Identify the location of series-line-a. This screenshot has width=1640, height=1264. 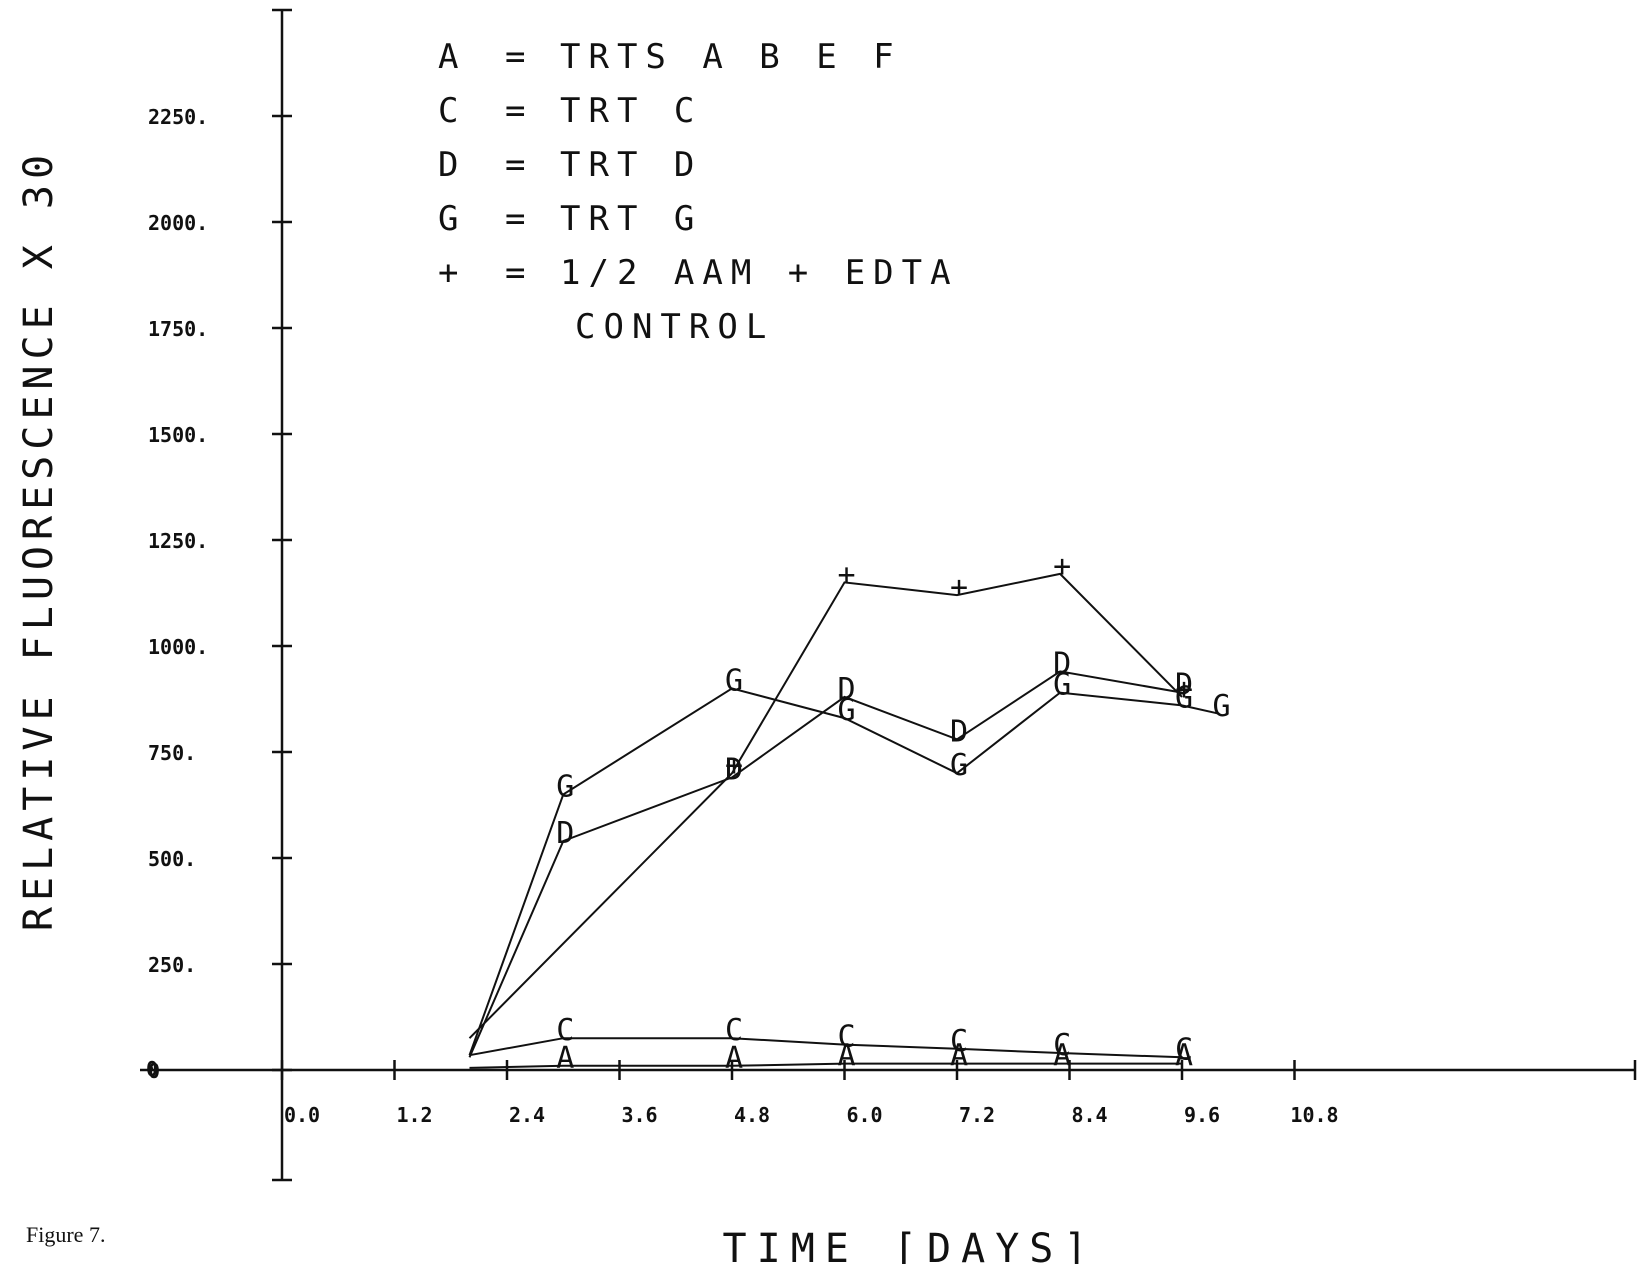
(825, 1065).